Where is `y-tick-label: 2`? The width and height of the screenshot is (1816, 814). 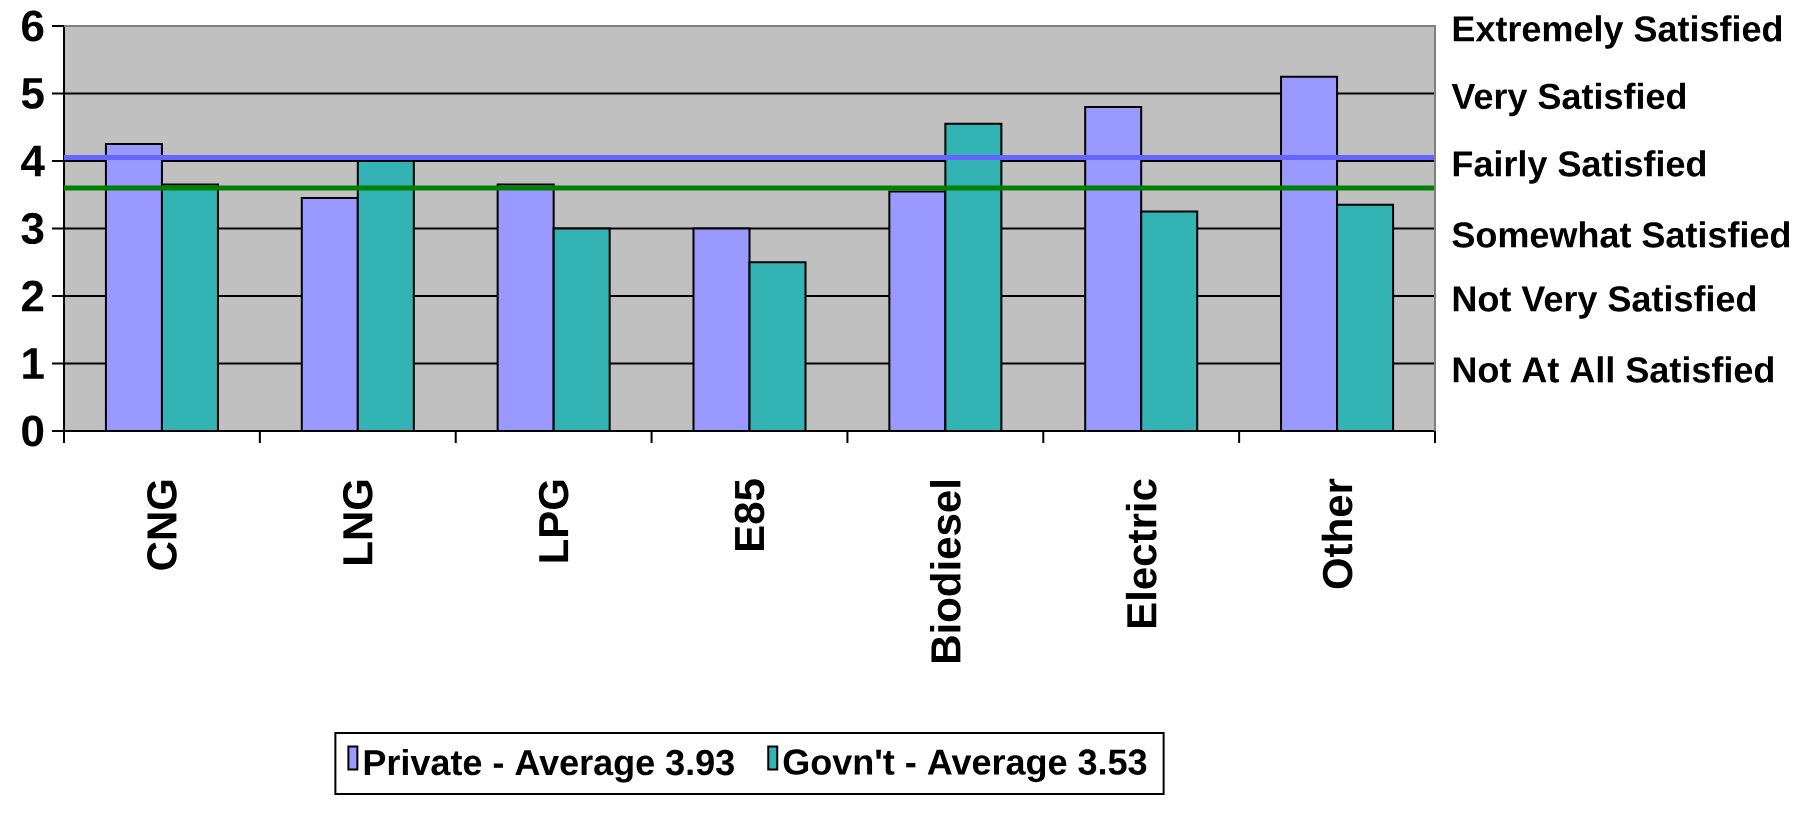 y-tick-label: 2 is located at coordinates (33, 296).